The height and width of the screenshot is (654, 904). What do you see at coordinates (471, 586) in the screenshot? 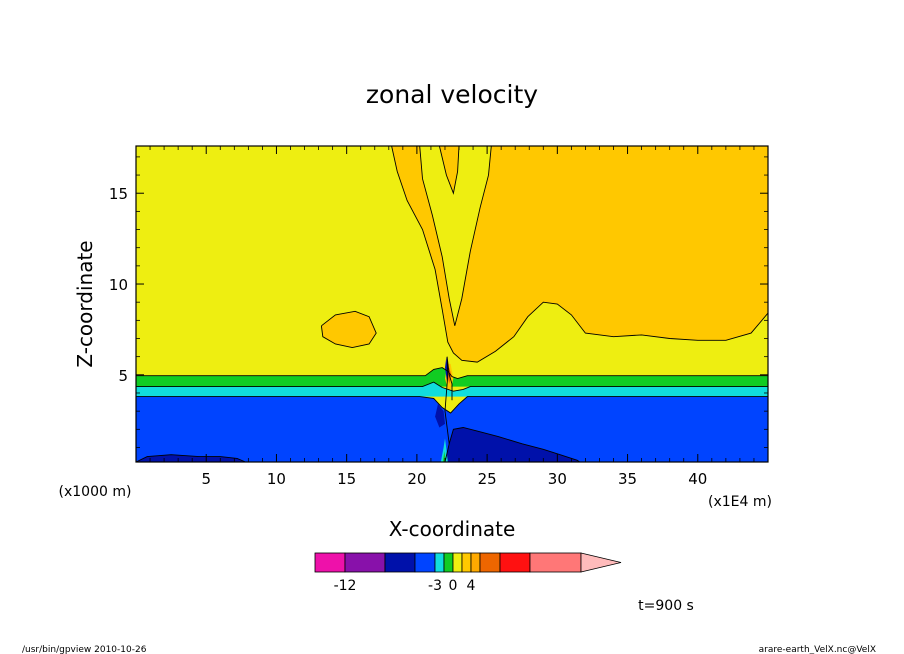
I see `colorbar-tick-label: 4` at bounding box center [471, 586].